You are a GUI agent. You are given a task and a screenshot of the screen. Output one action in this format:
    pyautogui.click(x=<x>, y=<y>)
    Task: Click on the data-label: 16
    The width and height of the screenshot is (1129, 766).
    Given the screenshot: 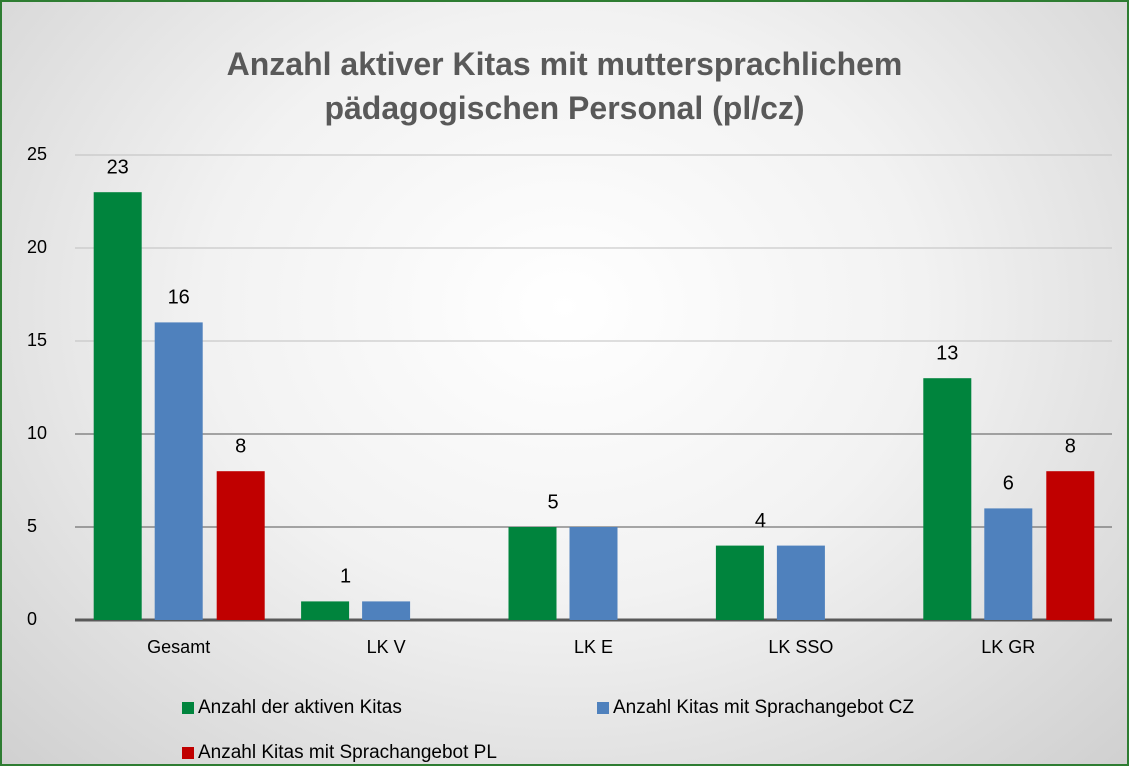 What is the action you would take?
    pyautogui.click(x=179, y=298)
    